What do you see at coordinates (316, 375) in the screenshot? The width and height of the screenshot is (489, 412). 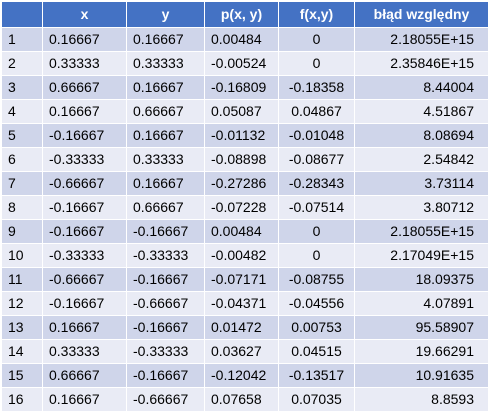 I see `cell-f: -0.13517` at bounding box center [316, 375].